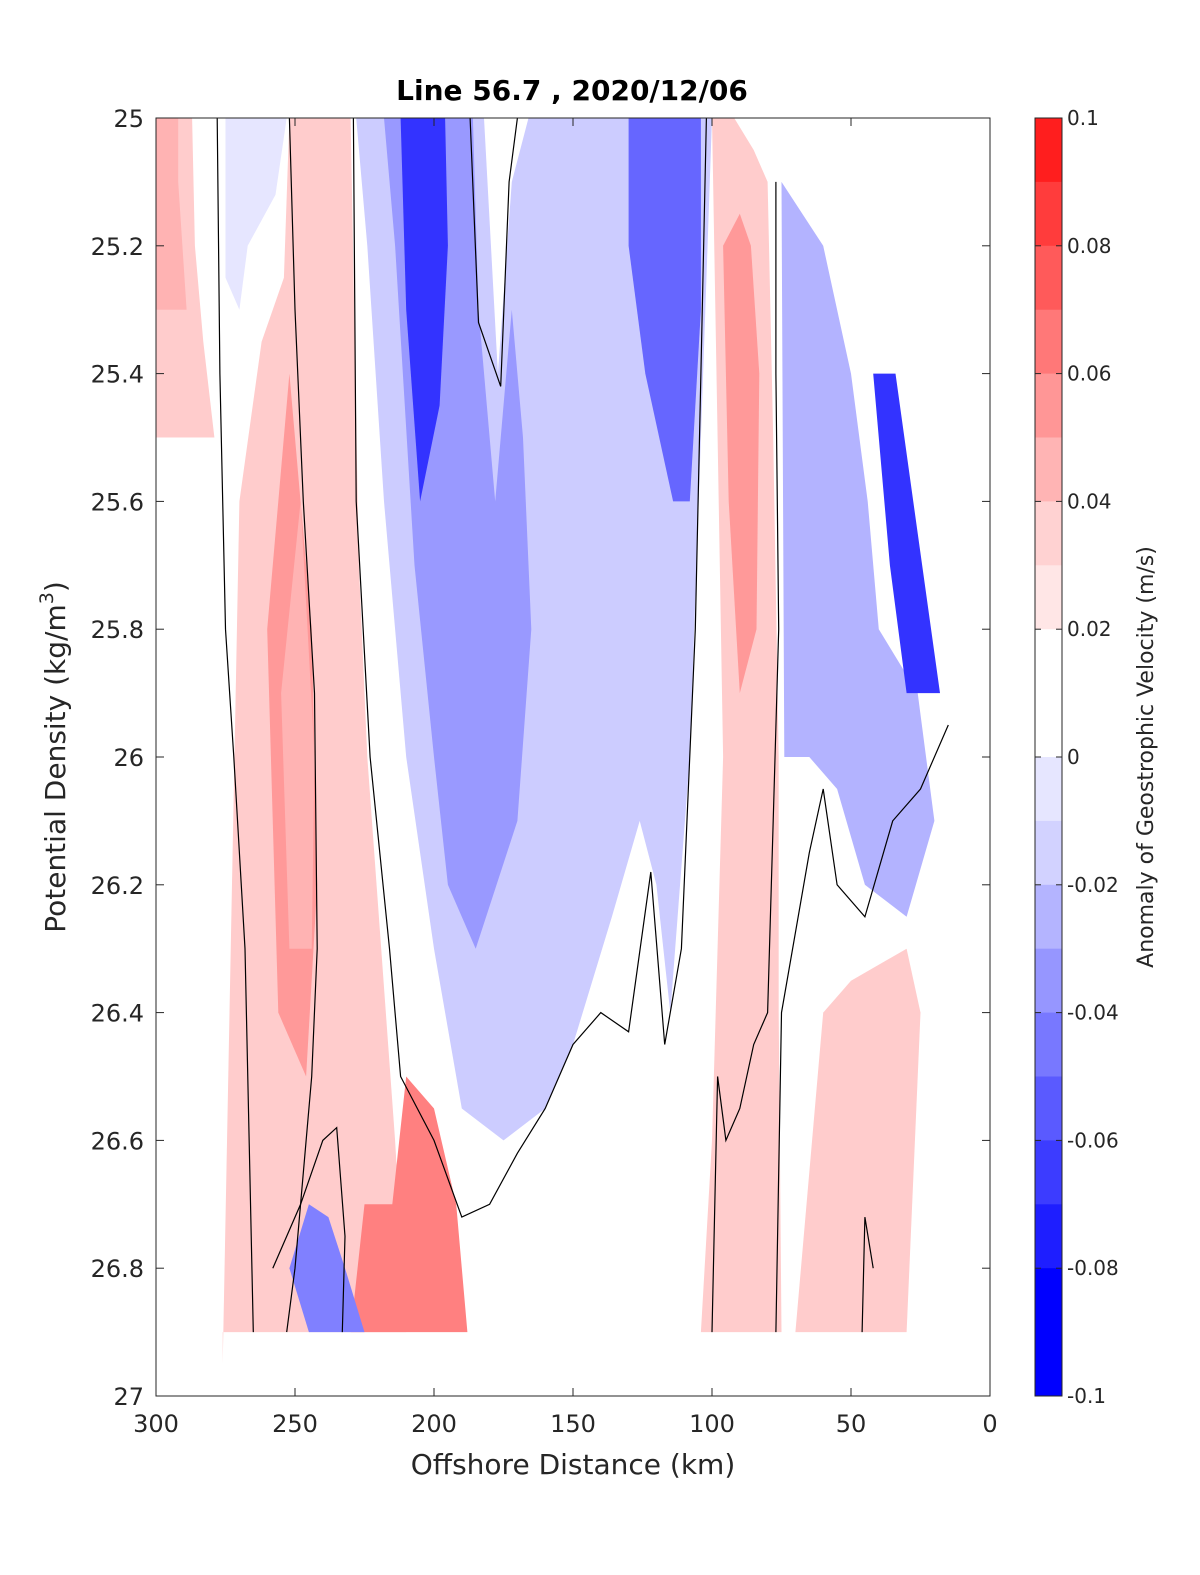  I want to click on y-tick-label: 25.4, so click(117, 375).